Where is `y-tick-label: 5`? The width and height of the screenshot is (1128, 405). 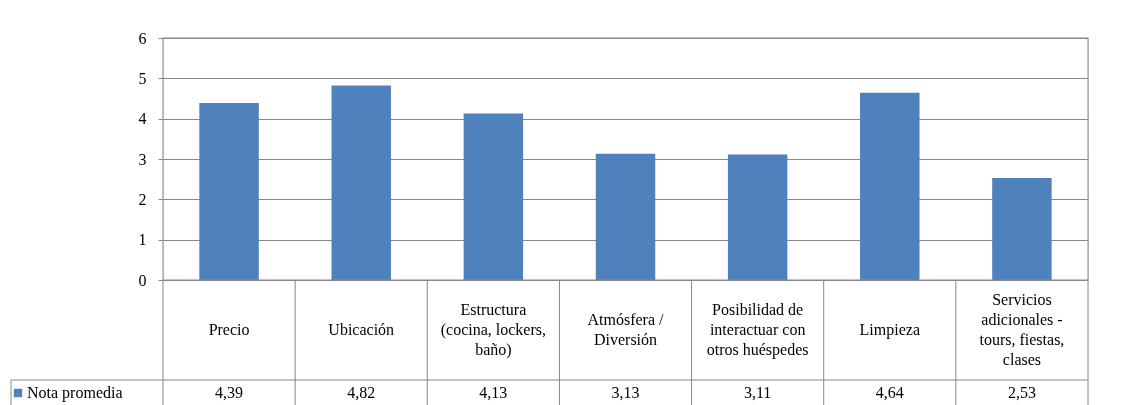 y-tick-label: 5 is located at coordinates (142, 78).